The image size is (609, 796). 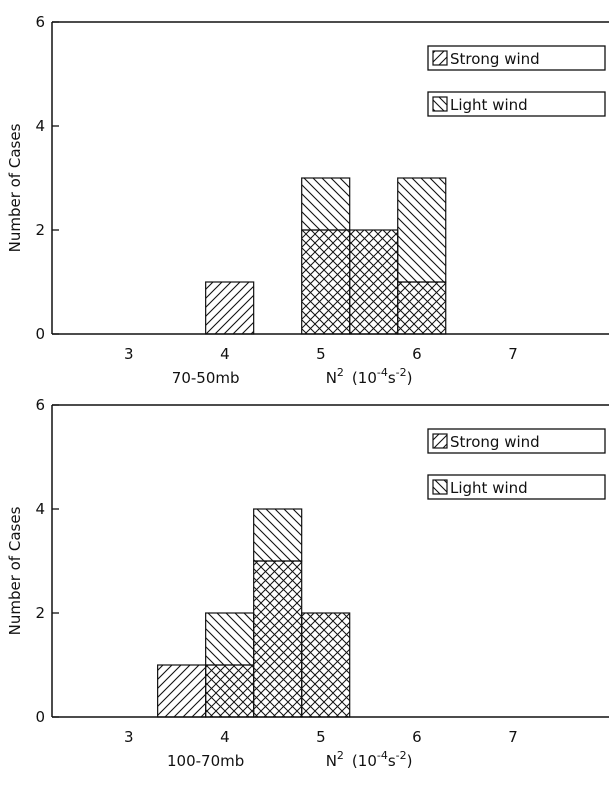 I want to click on panel-label: 100-70mb, so click(x=205, y=761).